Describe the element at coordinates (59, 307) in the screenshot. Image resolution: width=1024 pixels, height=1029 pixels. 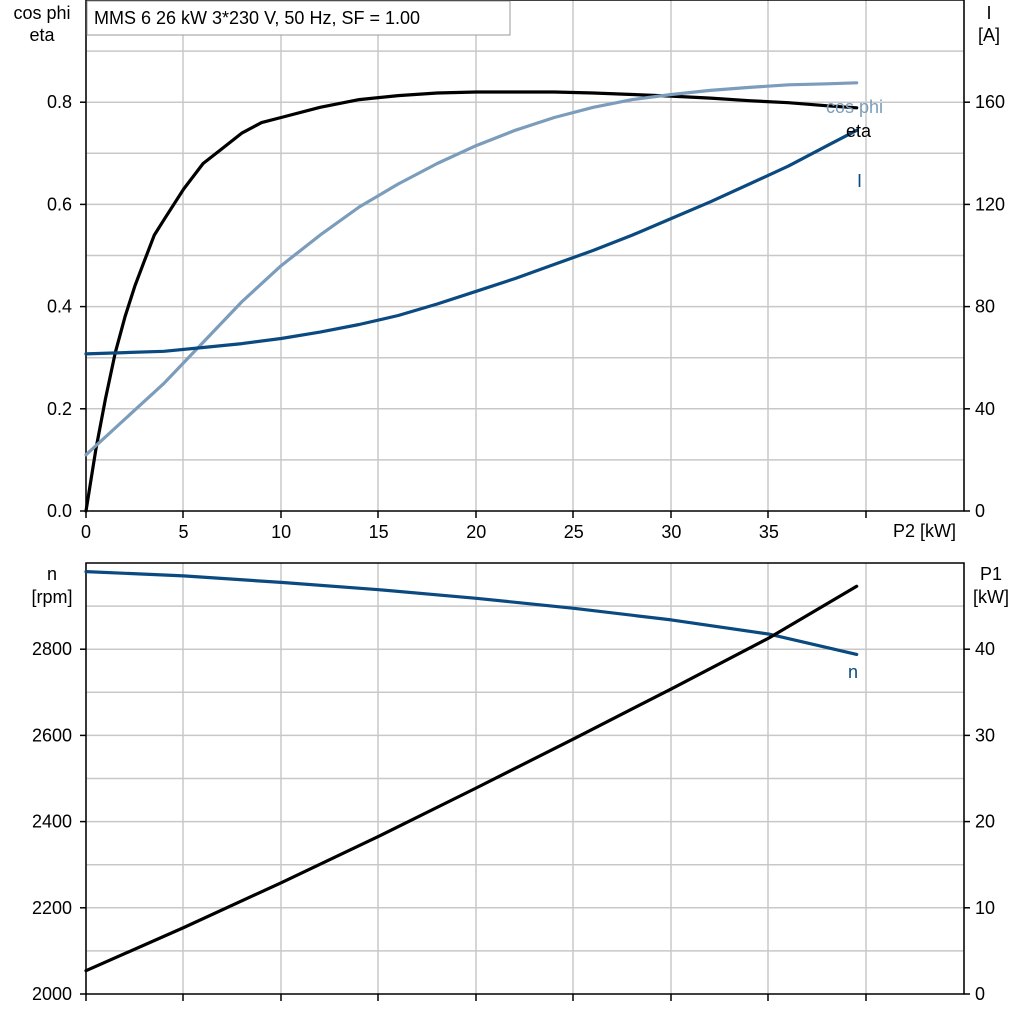
I see `top-left-tick-label: 0.4` at that location.